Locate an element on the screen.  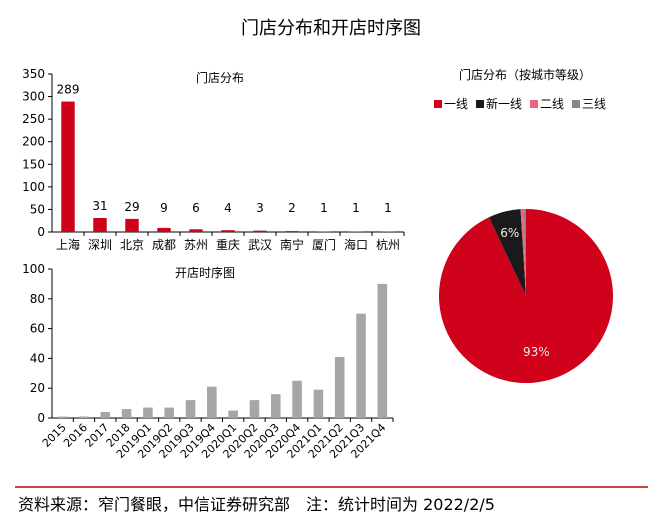
legend-item: 二线 is located at coordinates (547, 104).